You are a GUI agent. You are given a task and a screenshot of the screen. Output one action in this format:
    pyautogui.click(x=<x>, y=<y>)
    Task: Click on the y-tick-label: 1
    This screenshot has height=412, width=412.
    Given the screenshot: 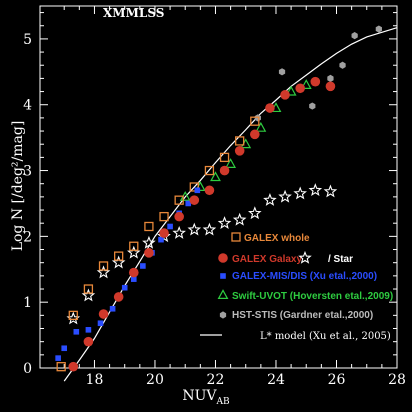 What is the action you would take?
    pyautogui.click(x=27, y=303)
    